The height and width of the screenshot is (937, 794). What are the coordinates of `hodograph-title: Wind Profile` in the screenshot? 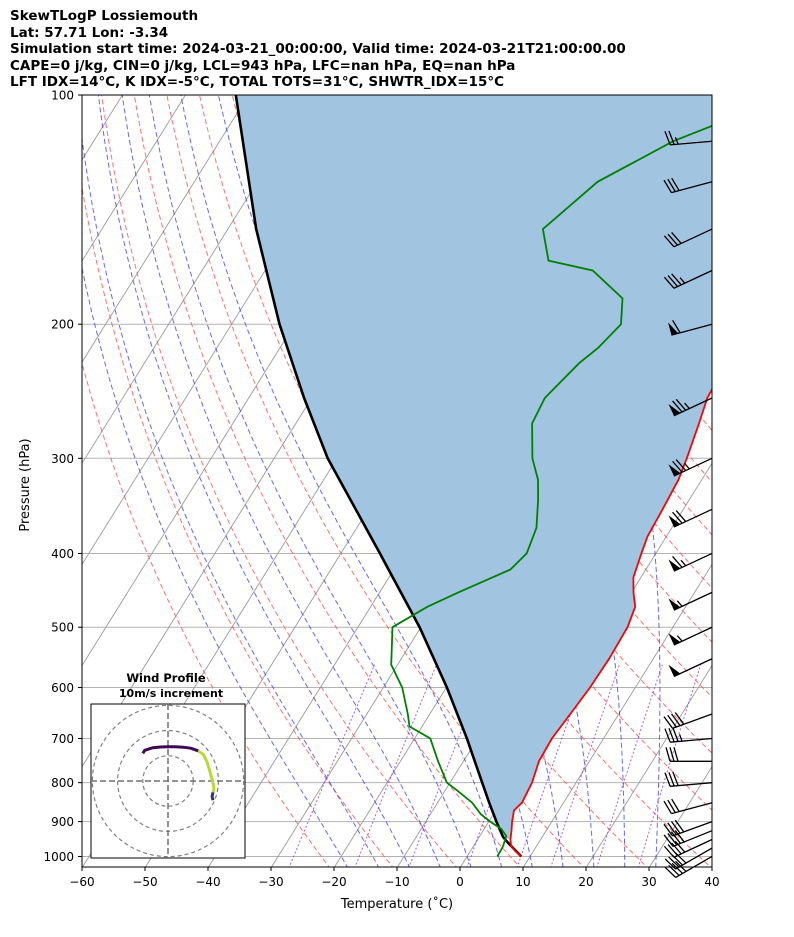 It's located at (166, 678).